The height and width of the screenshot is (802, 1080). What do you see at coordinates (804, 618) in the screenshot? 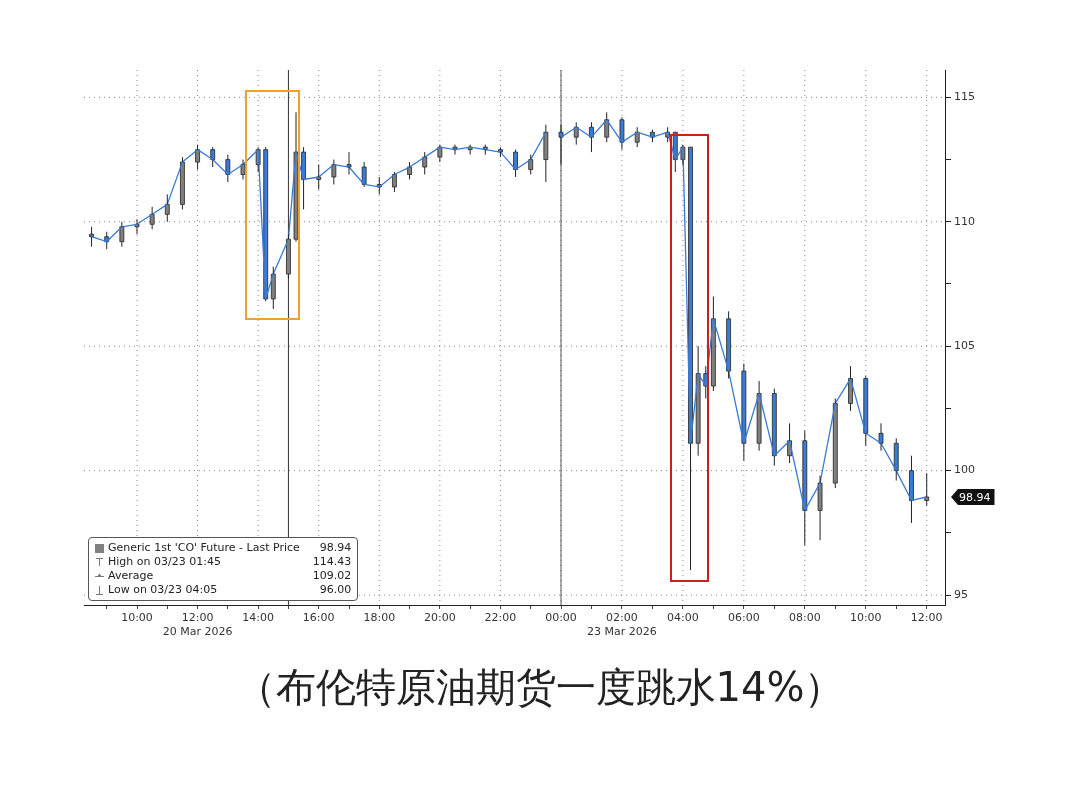
I see `x-tick-label: 08:00` at bounding box center [804, 618].